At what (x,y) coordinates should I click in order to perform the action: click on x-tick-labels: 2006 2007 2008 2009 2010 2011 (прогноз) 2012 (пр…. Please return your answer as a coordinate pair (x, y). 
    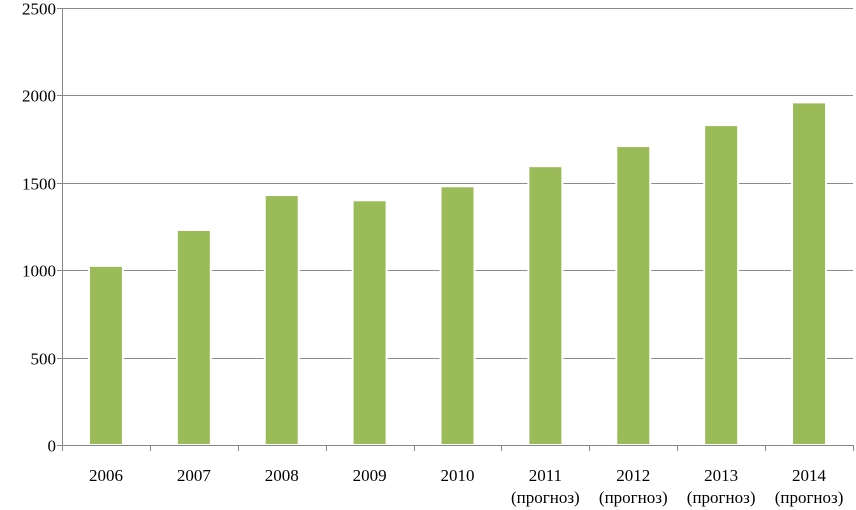
    Looking at the image, I should click on (466, 486).